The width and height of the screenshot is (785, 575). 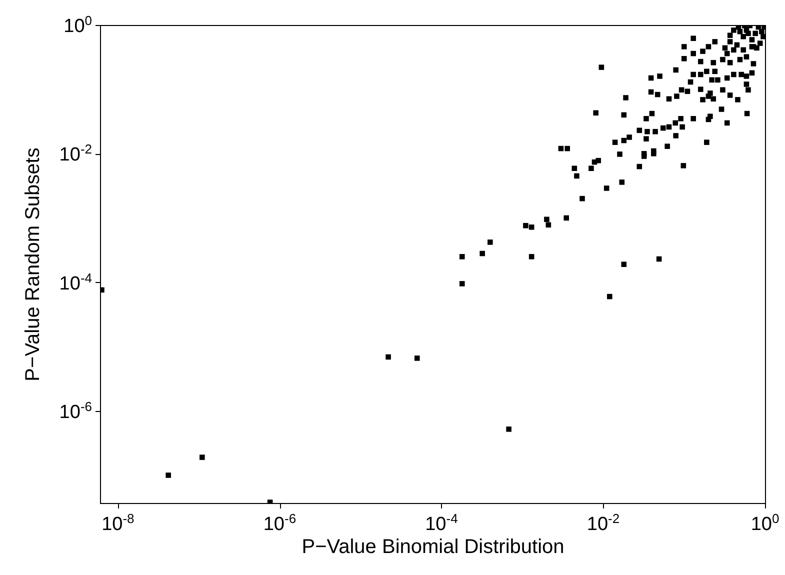 What do you see at coordinates (118, 522) in the screenshot?
I see `x-tick-label: 10$^{-8}$` at bounding box center [118, 522].